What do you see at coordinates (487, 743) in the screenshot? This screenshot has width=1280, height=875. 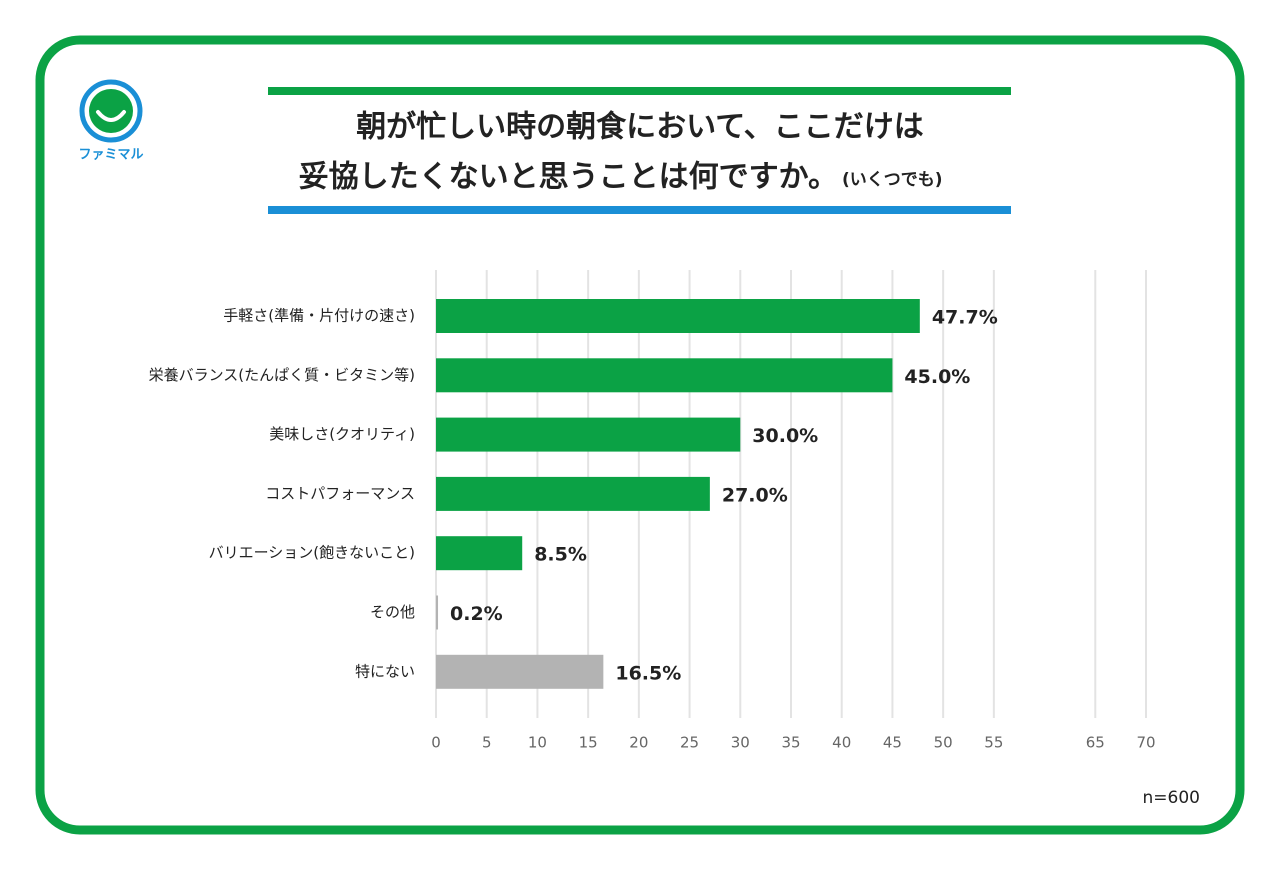 I see `x-tick-label: 5` at bounding box center [487, 743].